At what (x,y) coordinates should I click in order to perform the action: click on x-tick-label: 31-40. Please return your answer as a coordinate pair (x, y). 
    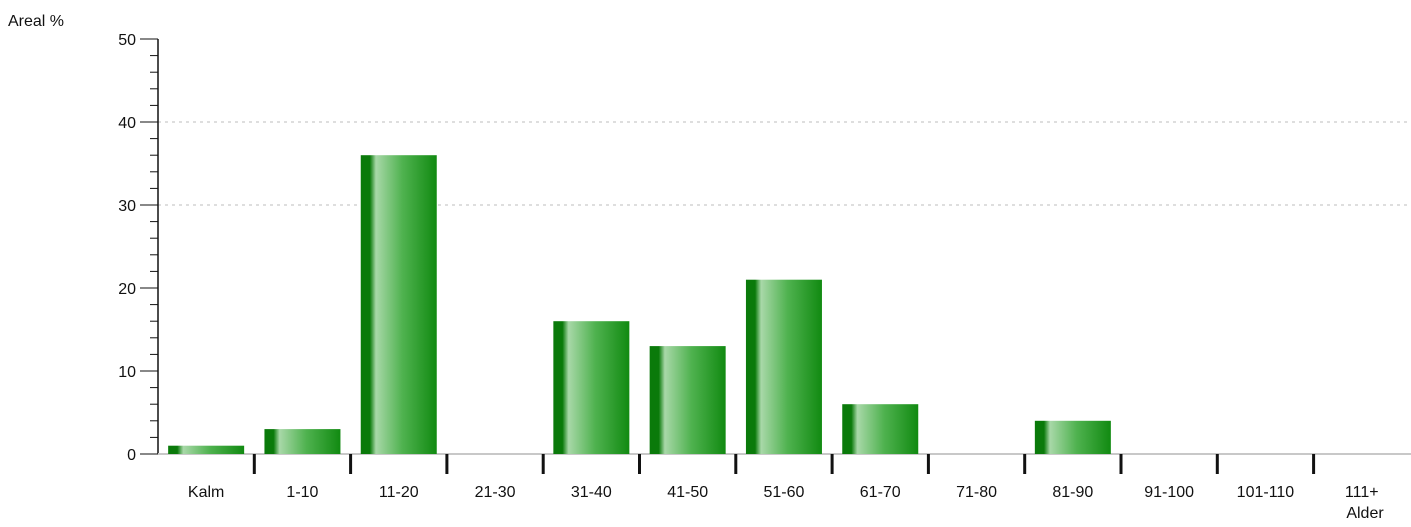
    Looking at the image, I should click on (591, 492).